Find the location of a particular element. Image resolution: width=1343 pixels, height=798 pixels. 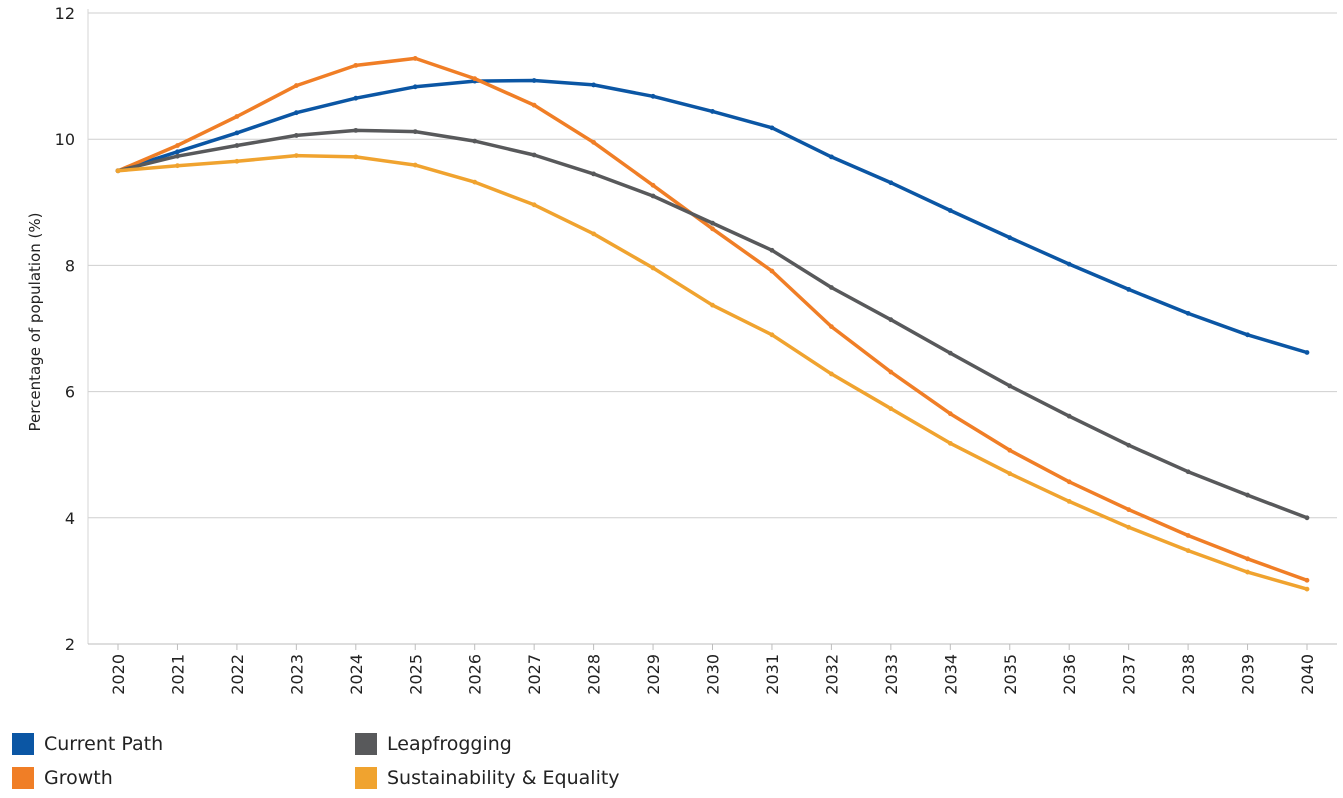

x-tick-label-2038: 2038 is located at coordinates (1188, 674).